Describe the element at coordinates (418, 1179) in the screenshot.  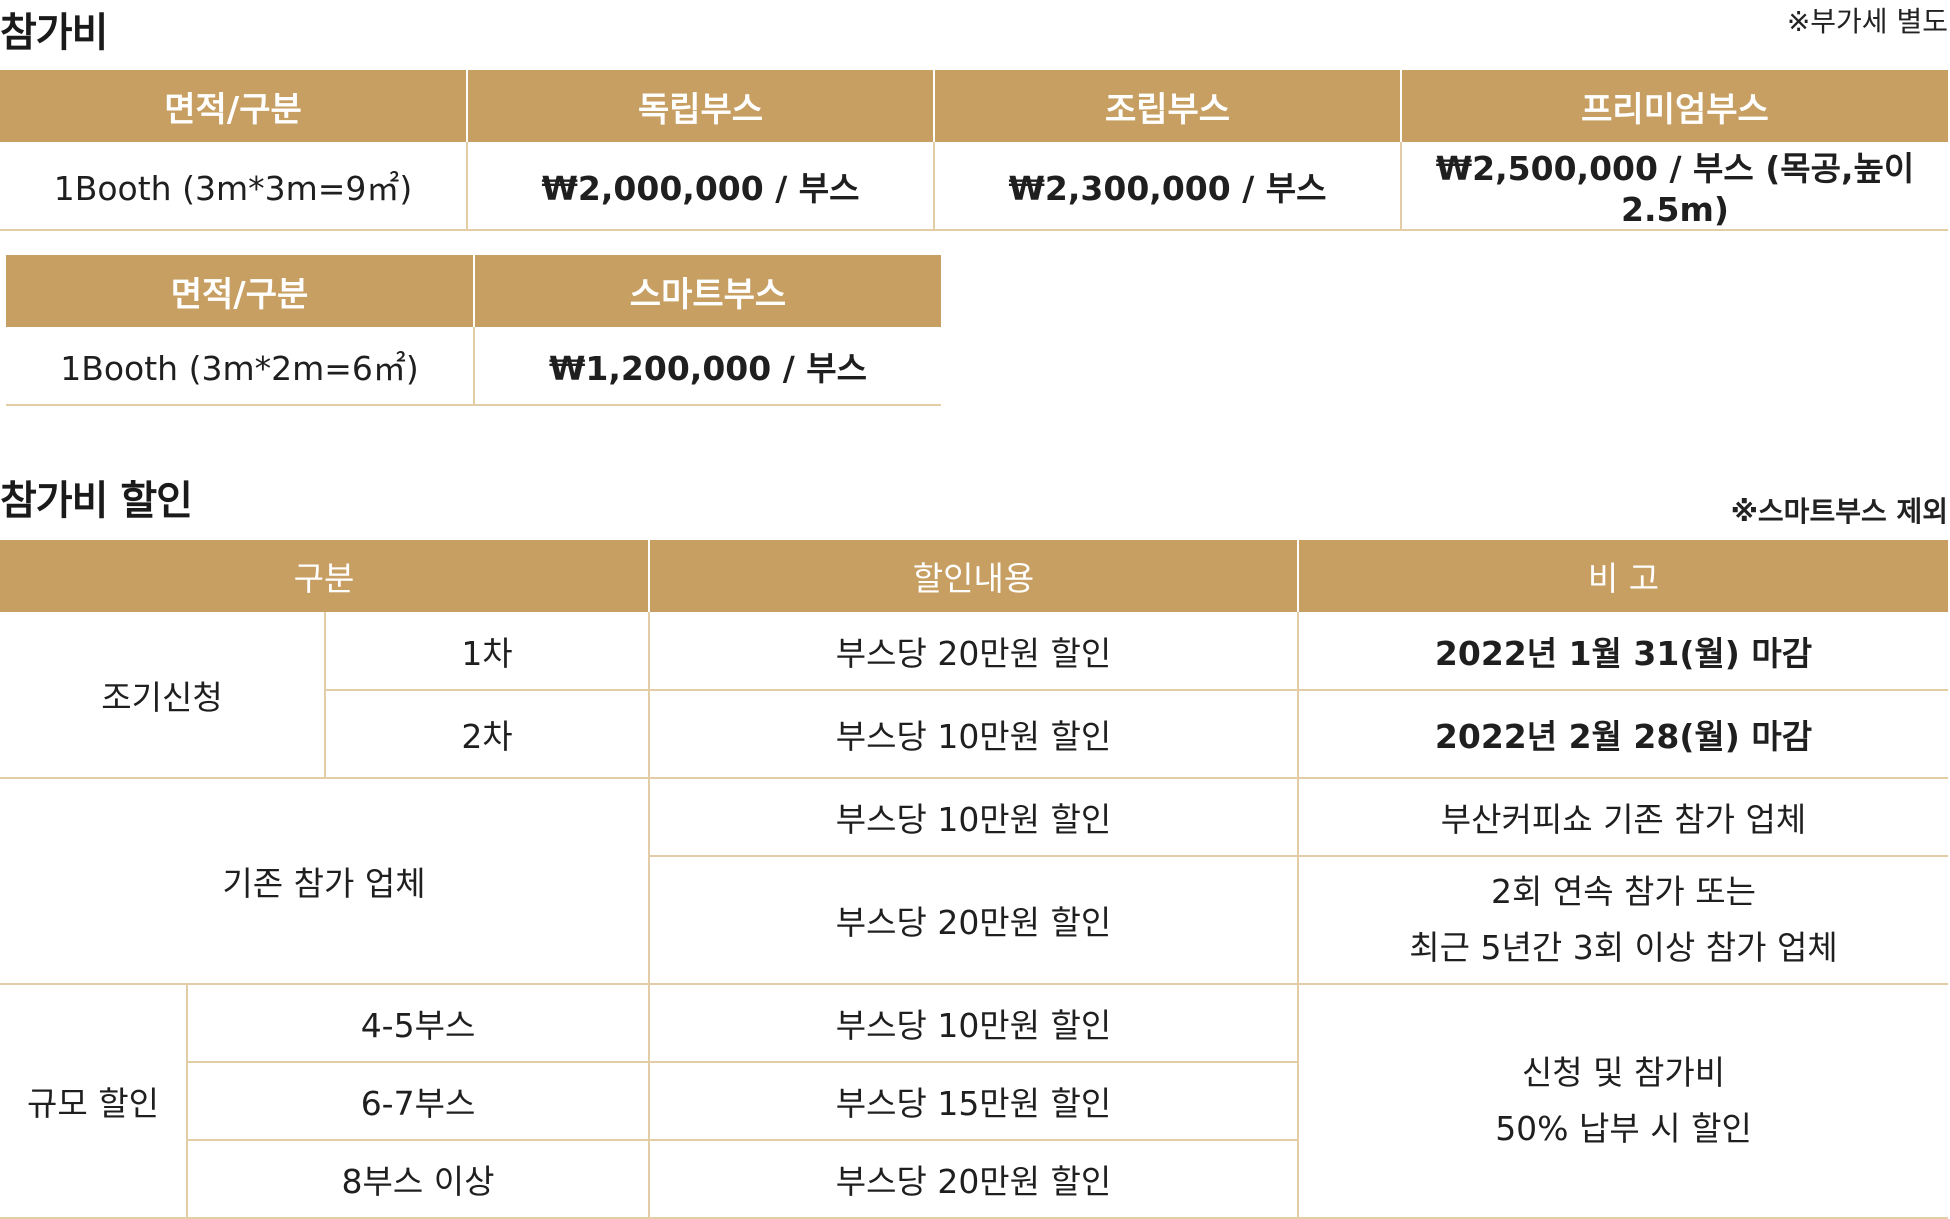
I see `cell-size: 8부스 이상` at that location.